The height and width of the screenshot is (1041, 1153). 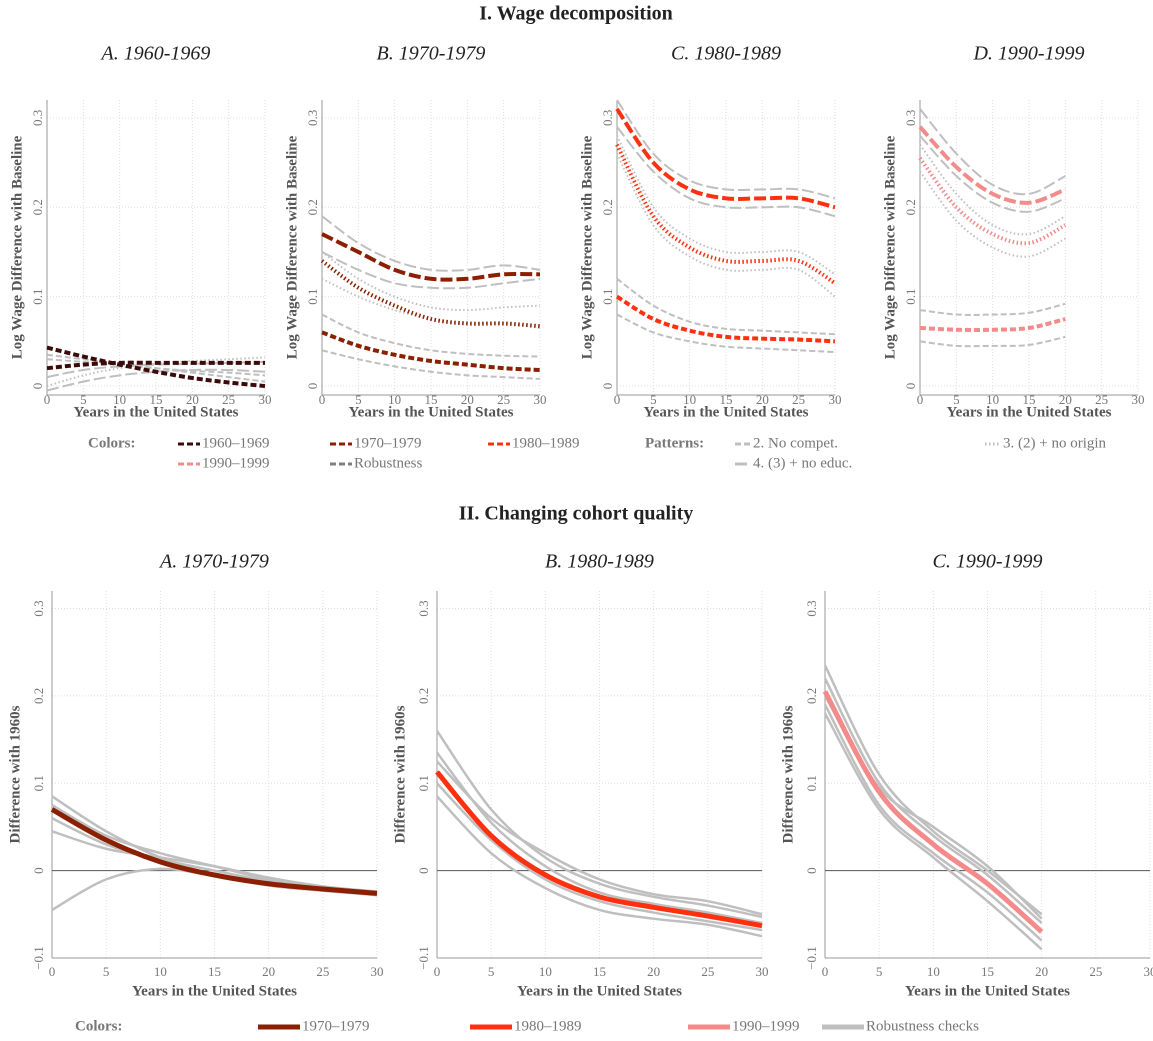 What do you see at coordinates (431, 54) in the screenshot?
I see `panel-title: B. 1970-1979` at bounding box center [431, 54].